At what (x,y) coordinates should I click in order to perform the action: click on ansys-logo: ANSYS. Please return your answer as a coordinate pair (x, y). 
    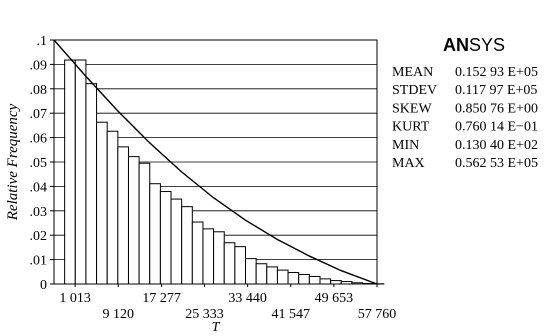
    Looking at the image, I should click on (474, 45).